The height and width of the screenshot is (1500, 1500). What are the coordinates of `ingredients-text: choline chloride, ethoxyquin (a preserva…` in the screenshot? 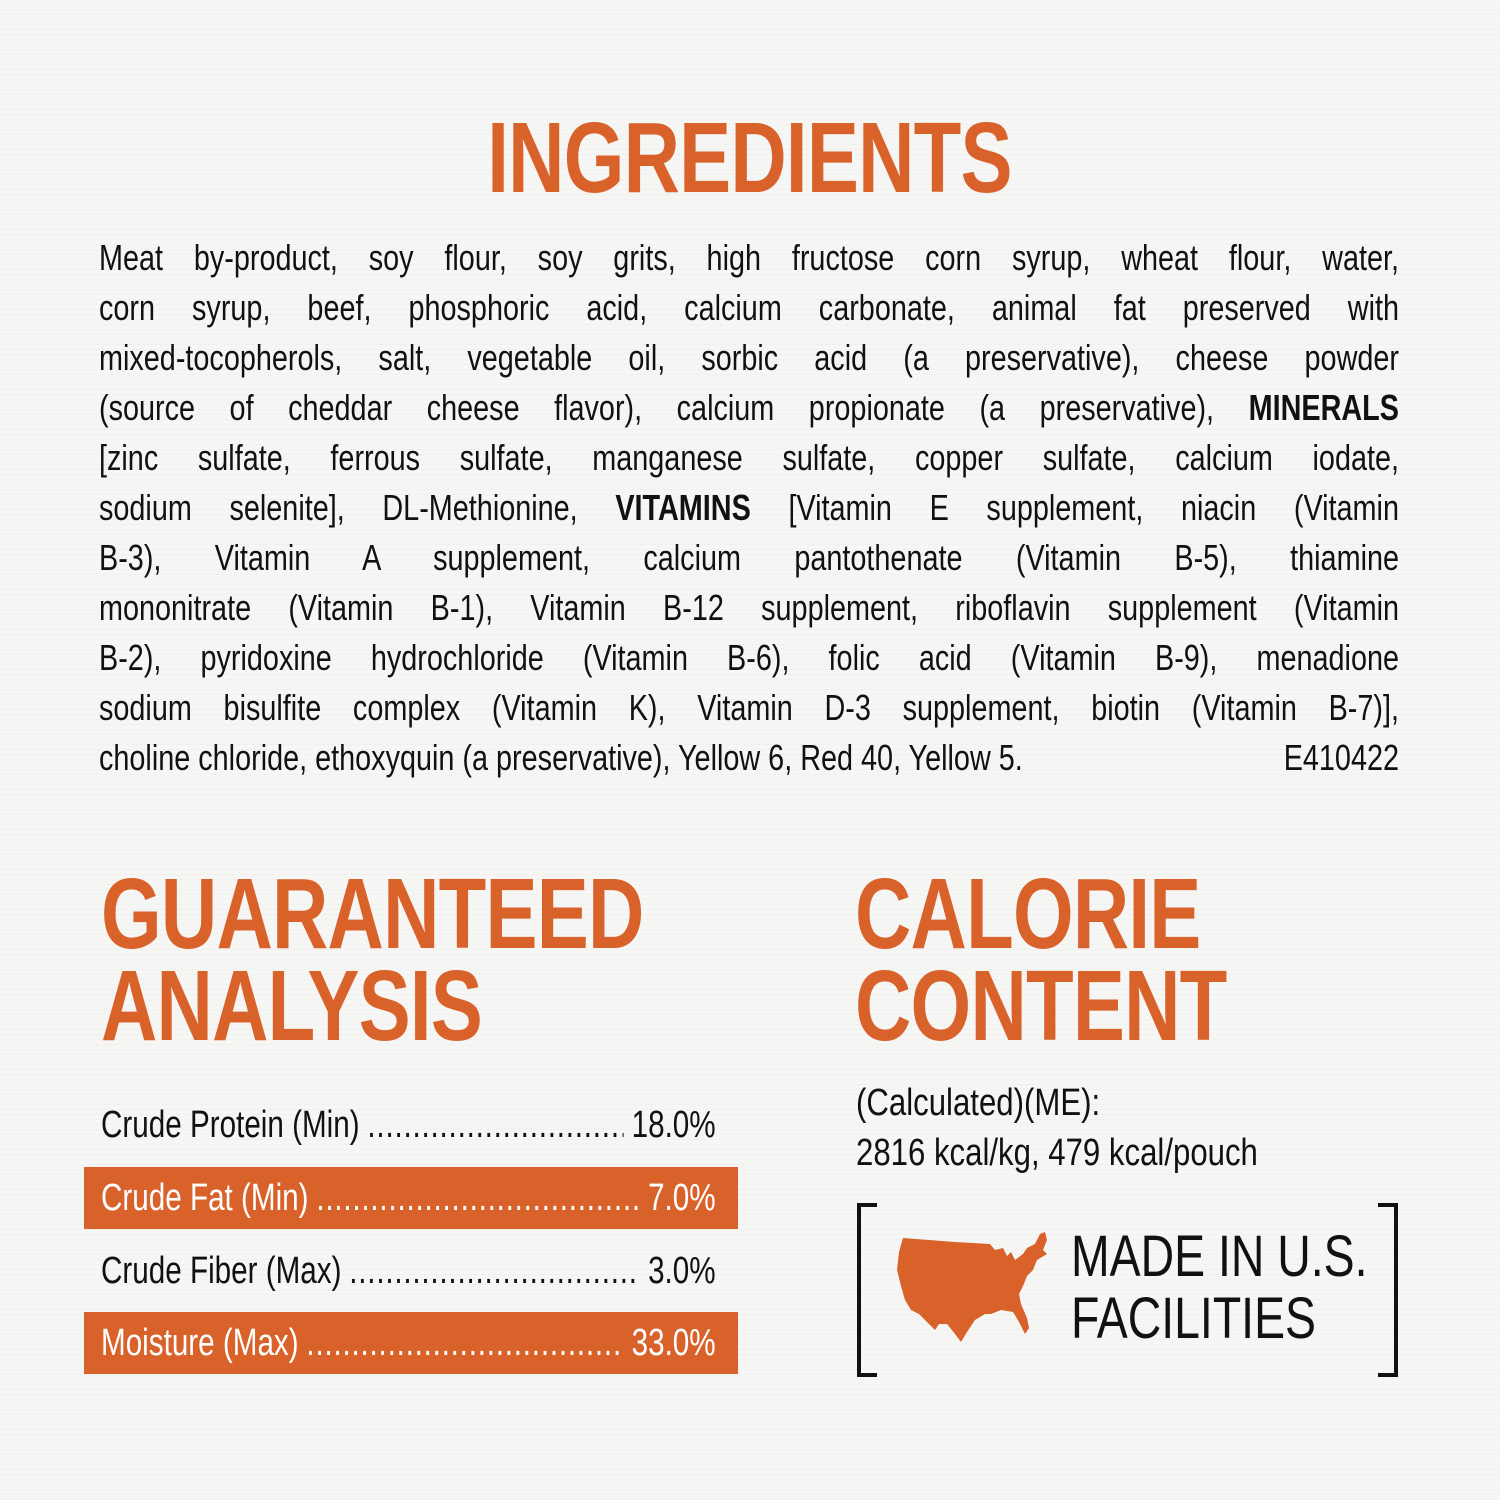 It's located at (561, 757).